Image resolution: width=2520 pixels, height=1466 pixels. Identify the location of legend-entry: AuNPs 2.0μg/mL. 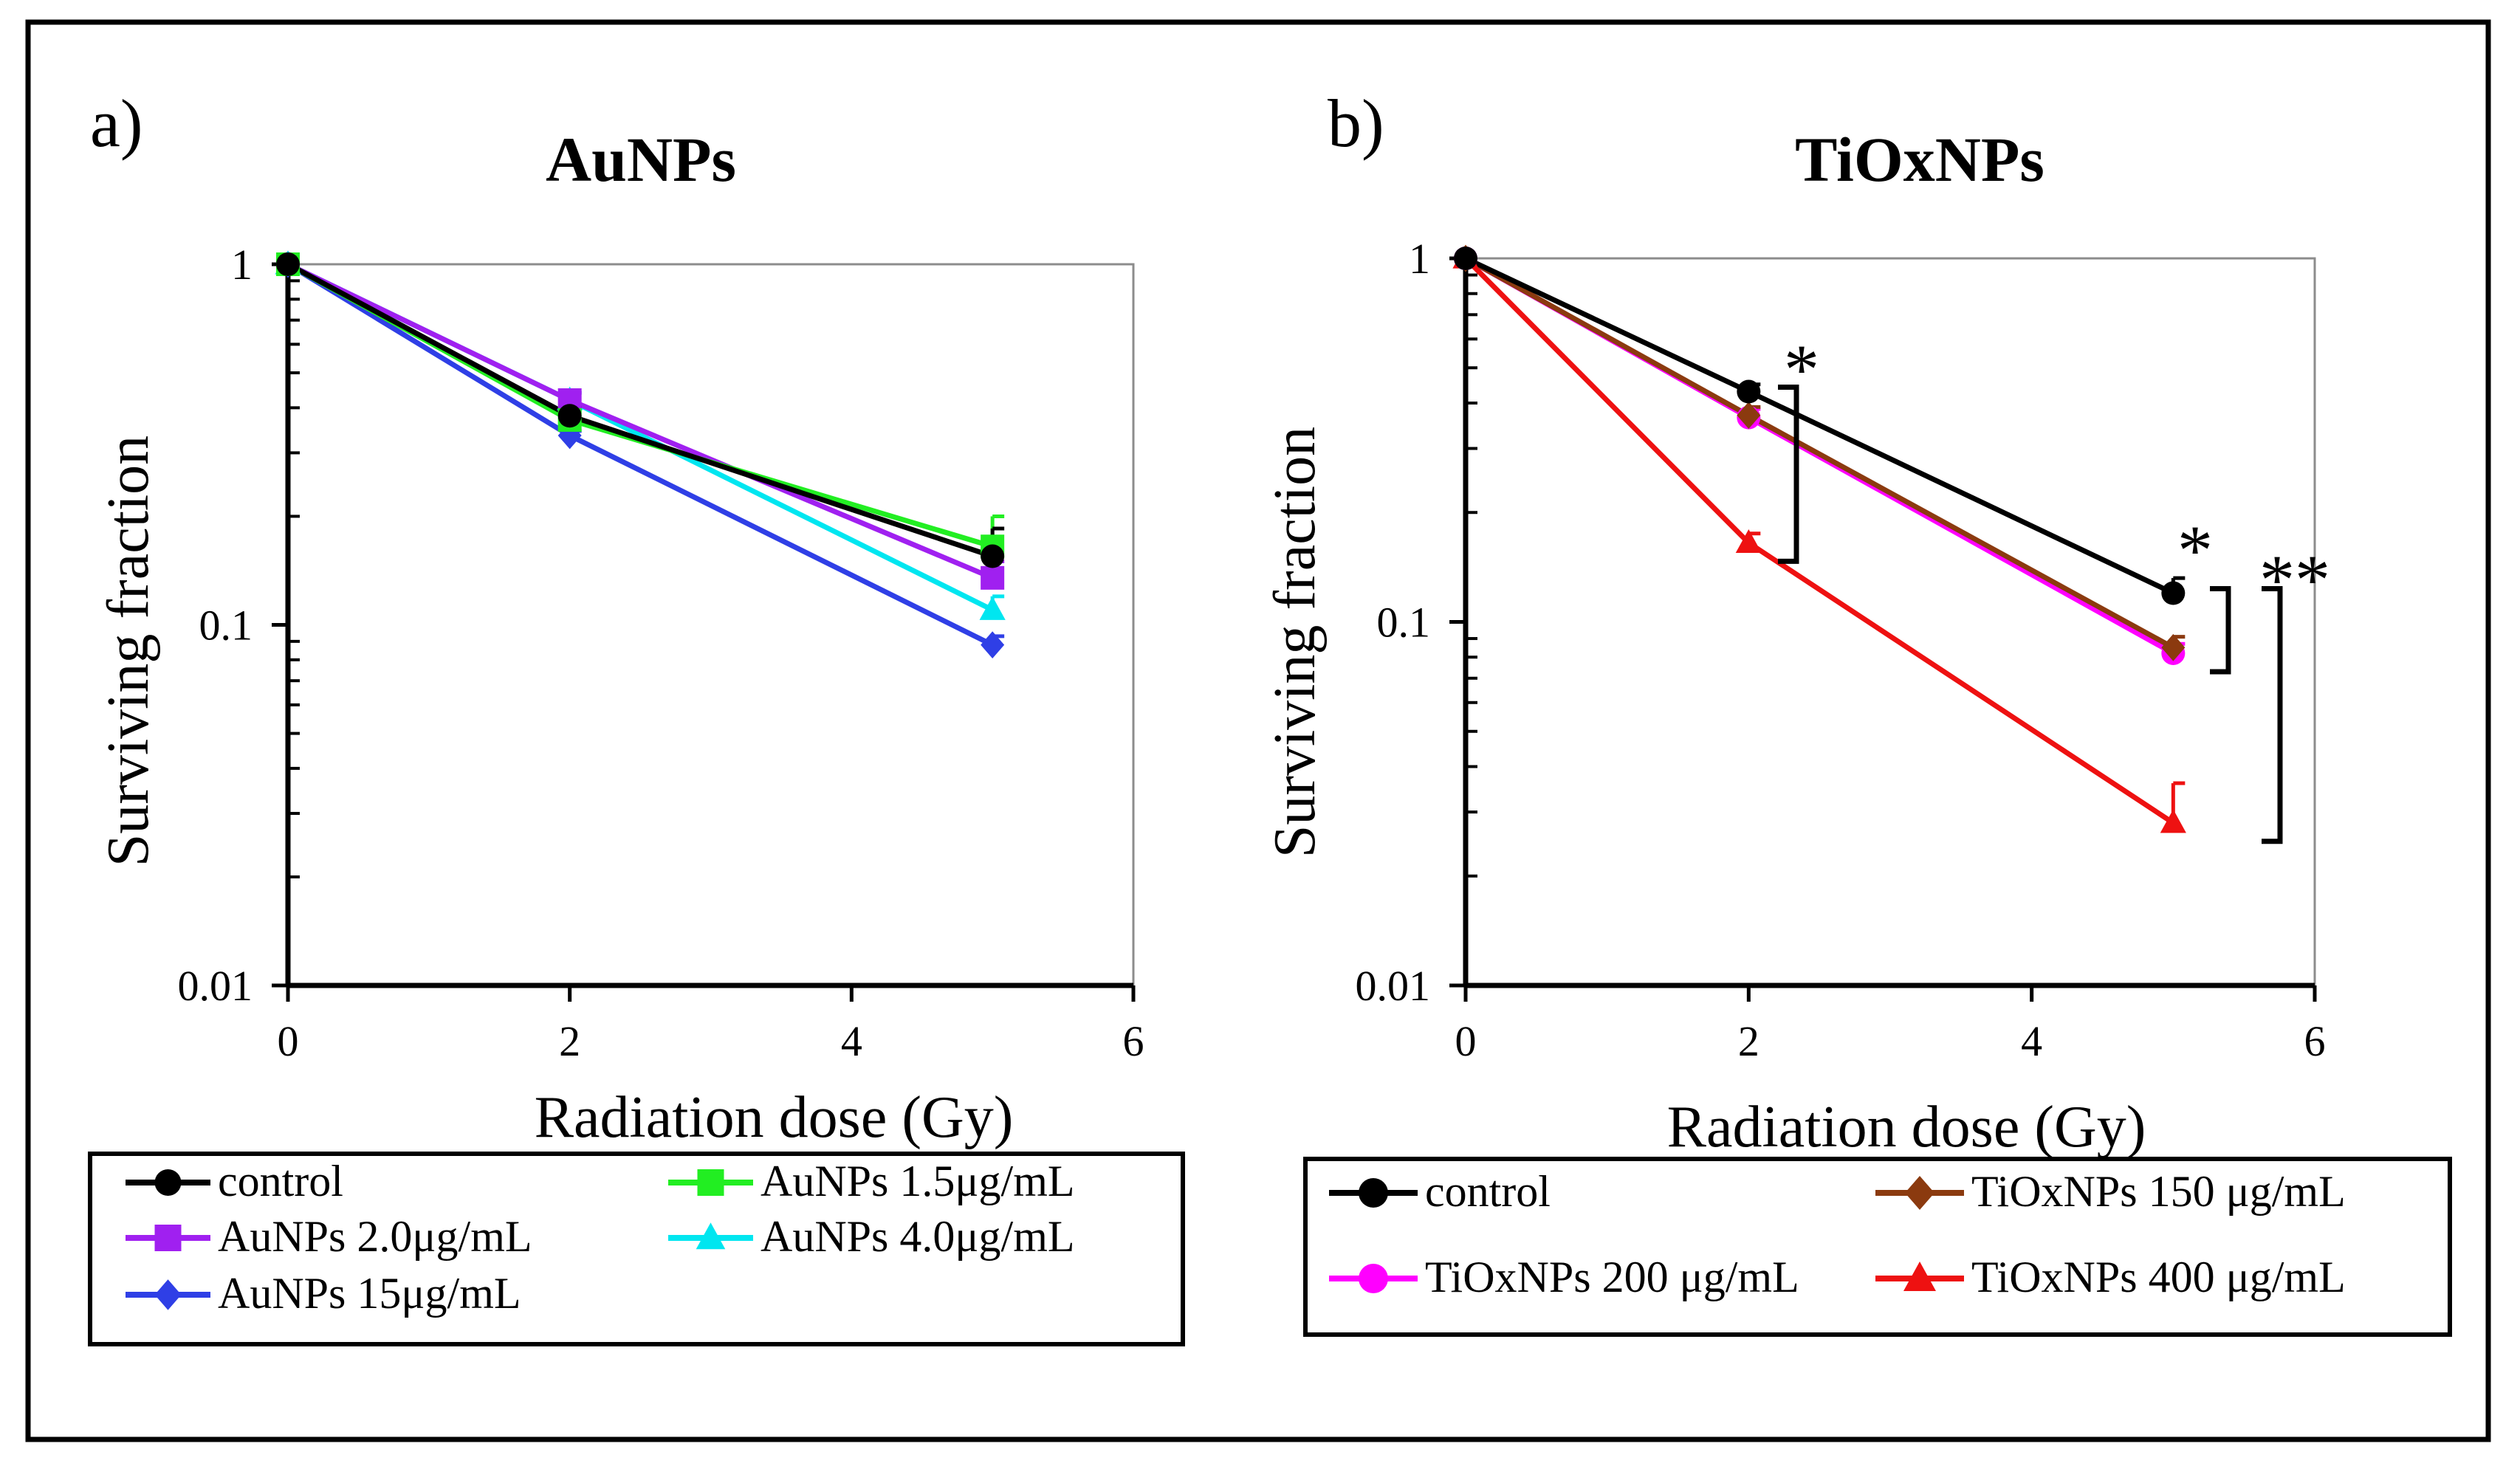
(329, 1236).